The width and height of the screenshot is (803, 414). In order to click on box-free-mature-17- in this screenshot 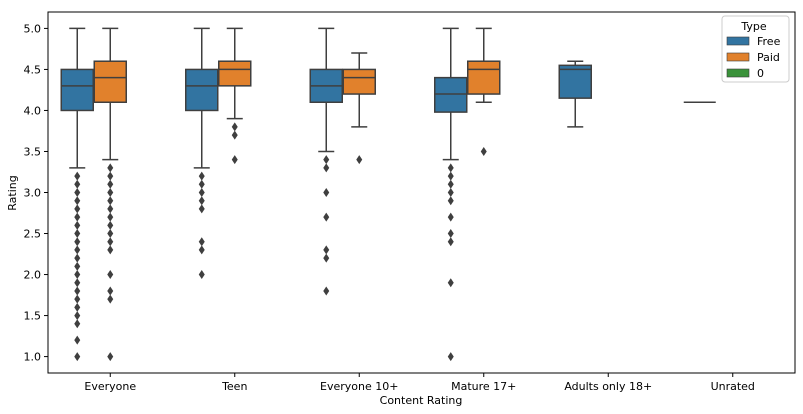, I will do `click(451, 194)`.